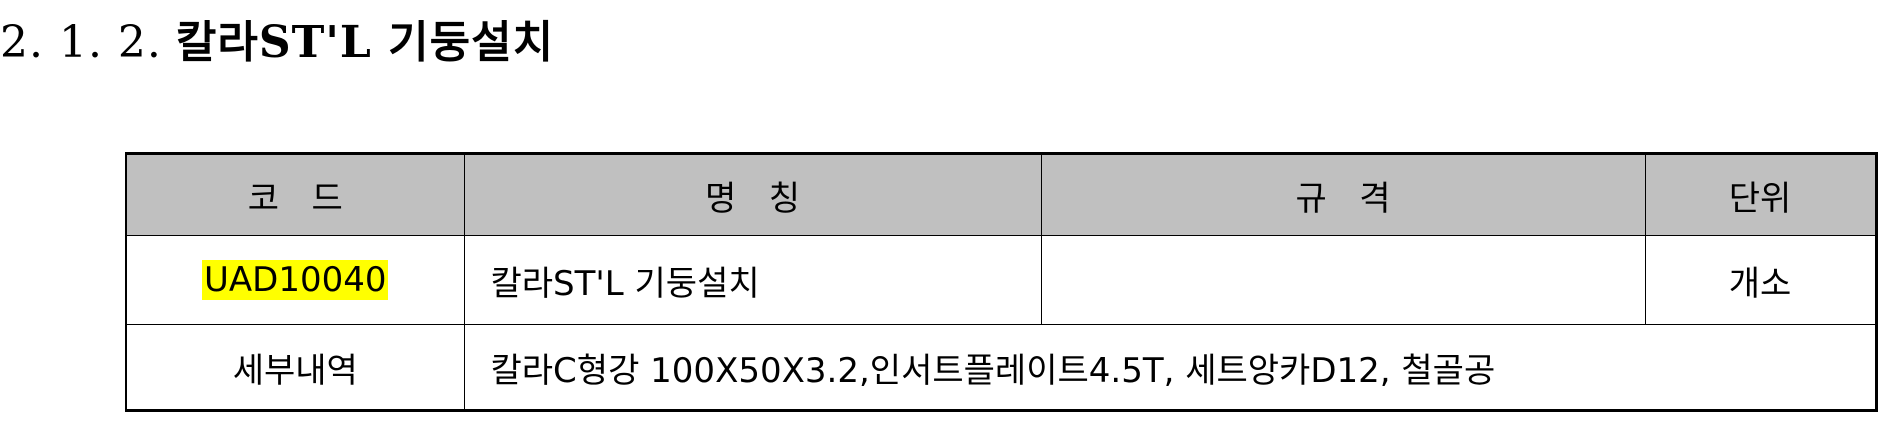  Describe the element at coordinates (752, 198) in the screenshot. I see `header-name-label: 명 칭` at that location.